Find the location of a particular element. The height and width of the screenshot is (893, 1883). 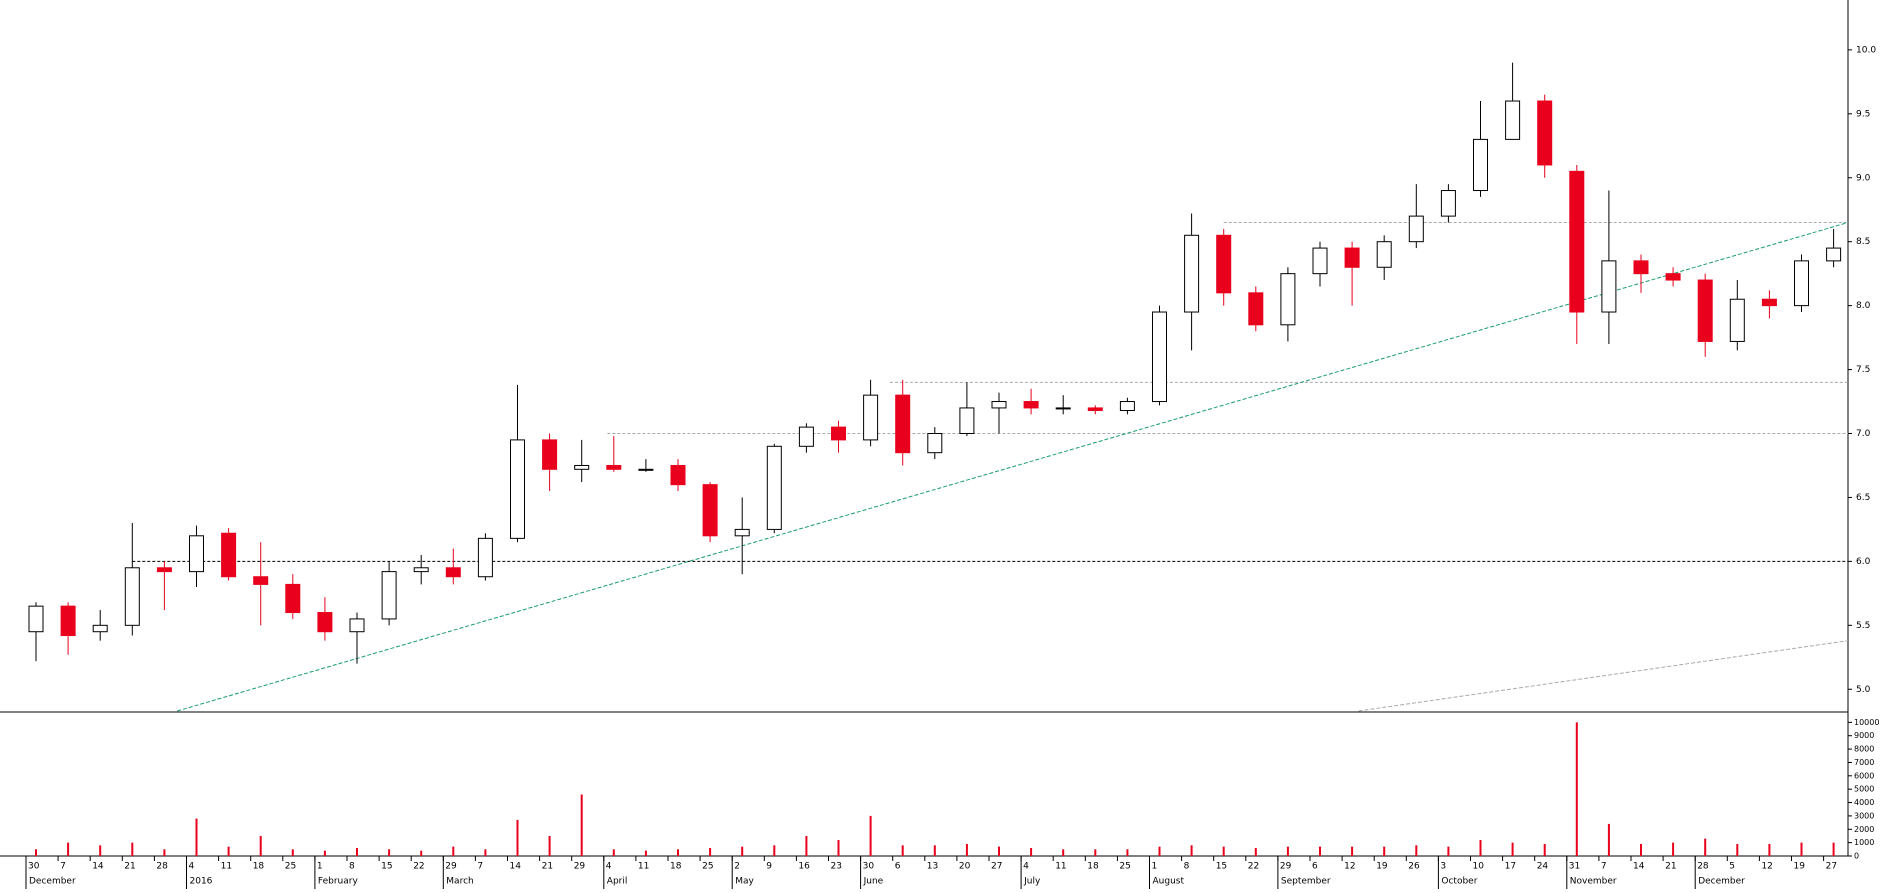

x-tick-label: 8 is located at coordinates (352, 867).